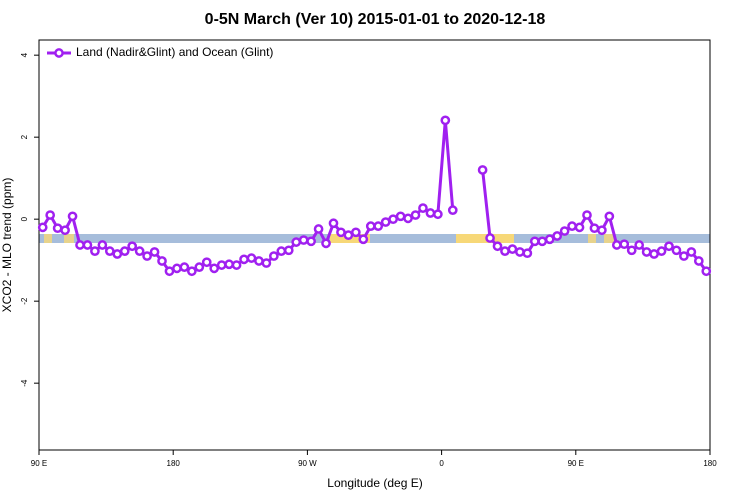 This screenshot has height=500, width=750. Describe the element at coordinates (24, 54) in the screenshot. I see `y-tick-label: 4` at that location.